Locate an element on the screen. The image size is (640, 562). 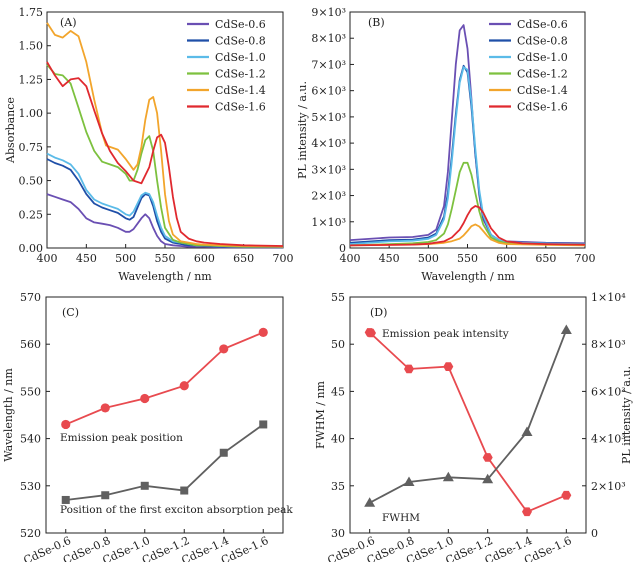
panel-d-annotation-fwhm: FWHM is located at coordinates (401, 518).